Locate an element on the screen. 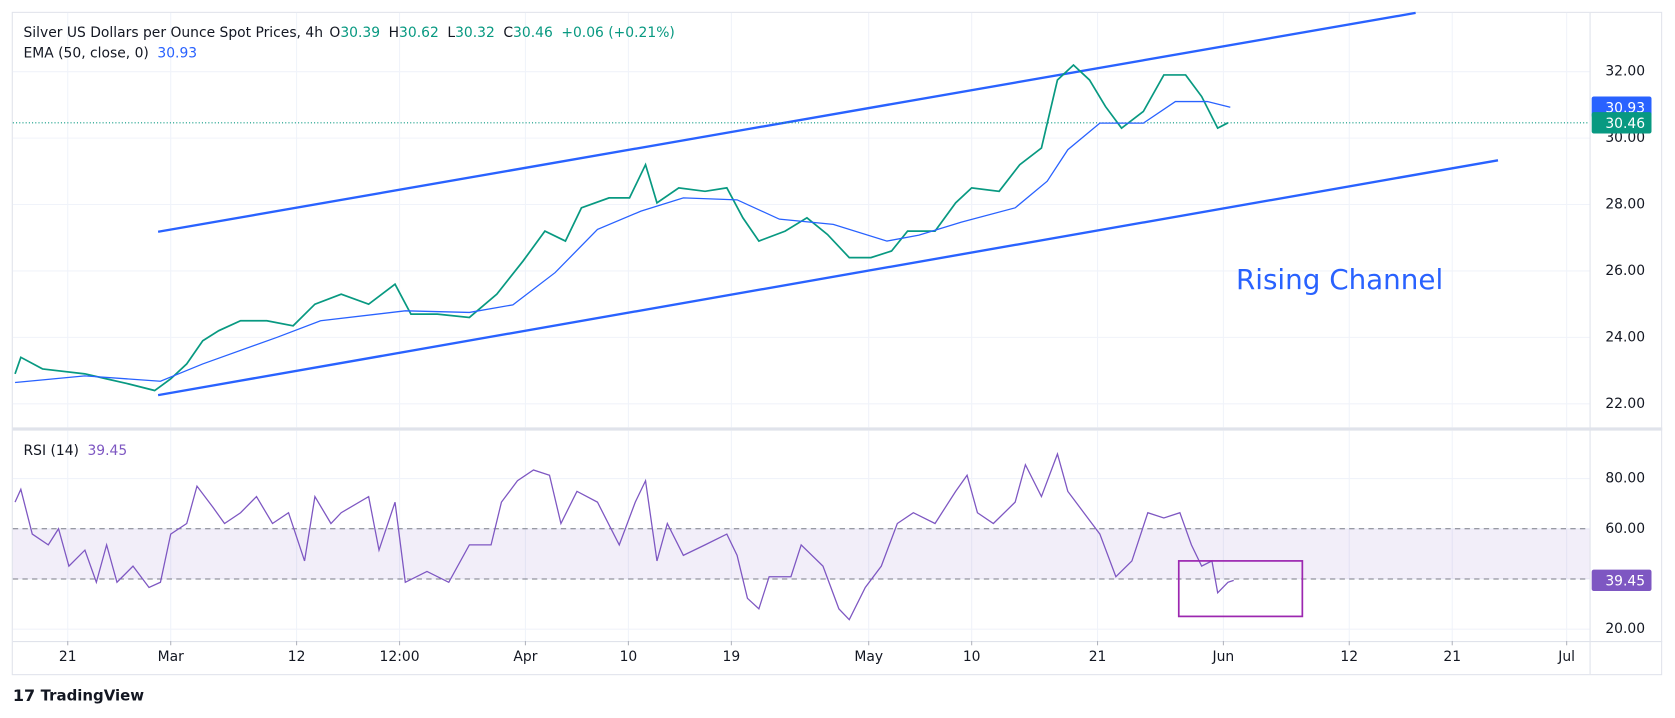  logo-text: TradingView is located at coordinates (93, 696).